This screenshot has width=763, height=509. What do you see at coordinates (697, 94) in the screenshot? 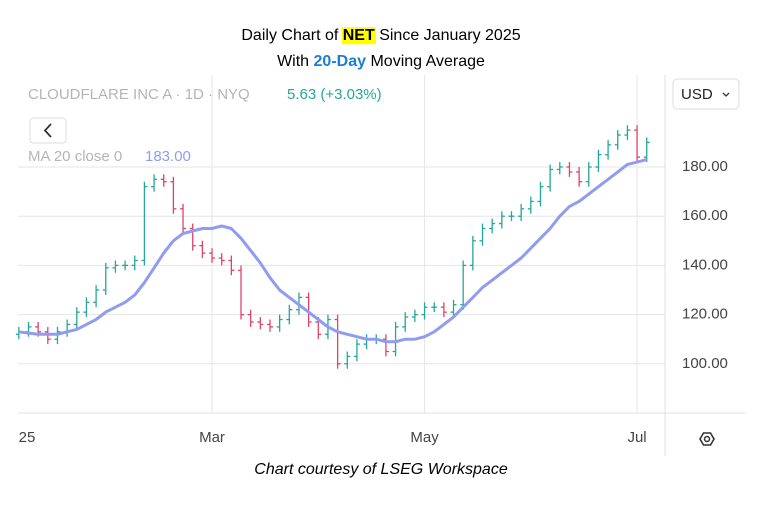
I see `currency-label: USD` at bounding box center [697, 94].